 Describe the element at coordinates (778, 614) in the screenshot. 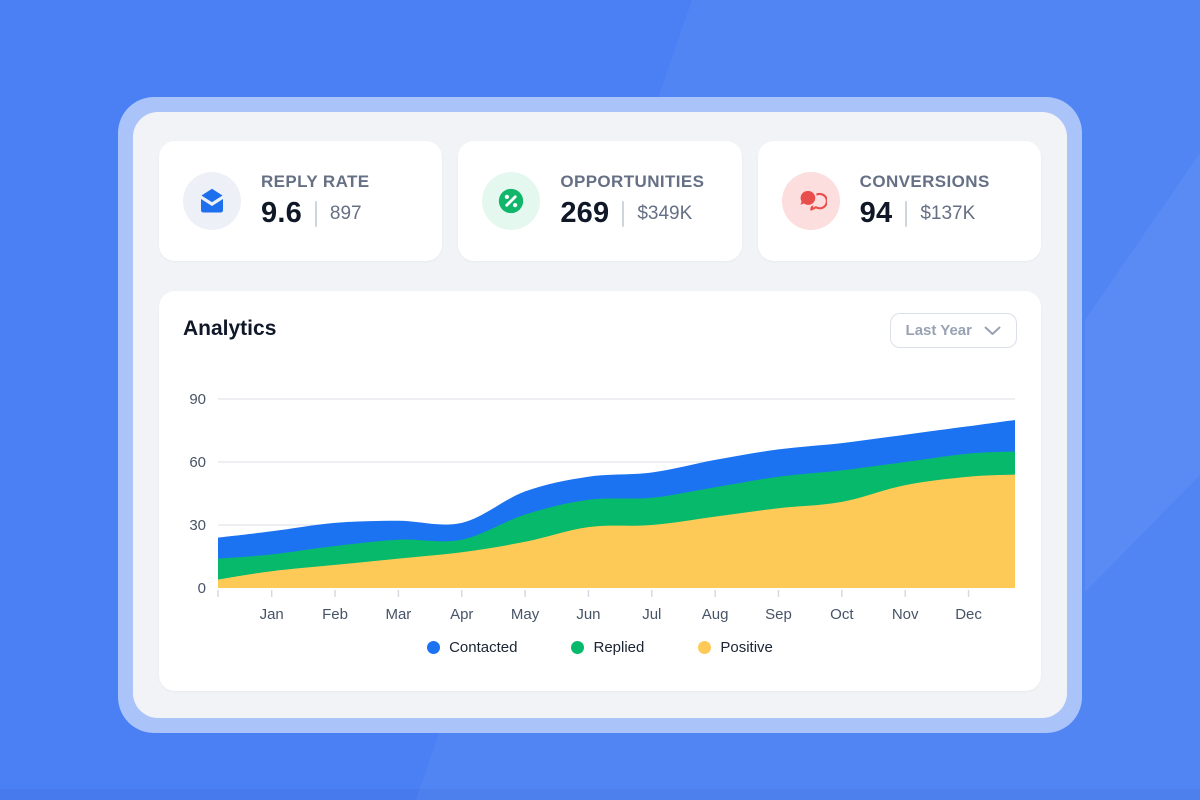

I see `svg-text: Sep` at that location.